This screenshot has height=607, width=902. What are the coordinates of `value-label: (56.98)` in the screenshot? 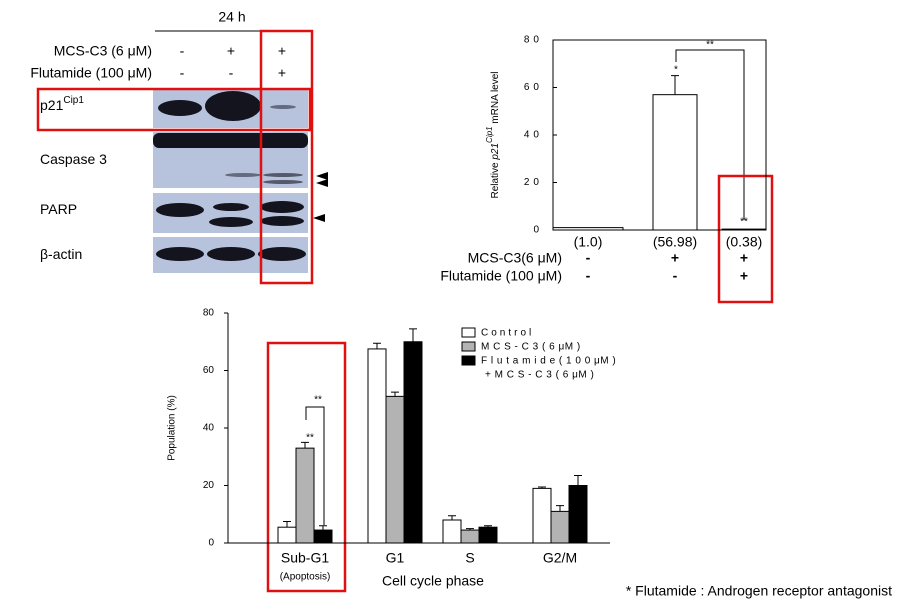 It's located at (675, 242).